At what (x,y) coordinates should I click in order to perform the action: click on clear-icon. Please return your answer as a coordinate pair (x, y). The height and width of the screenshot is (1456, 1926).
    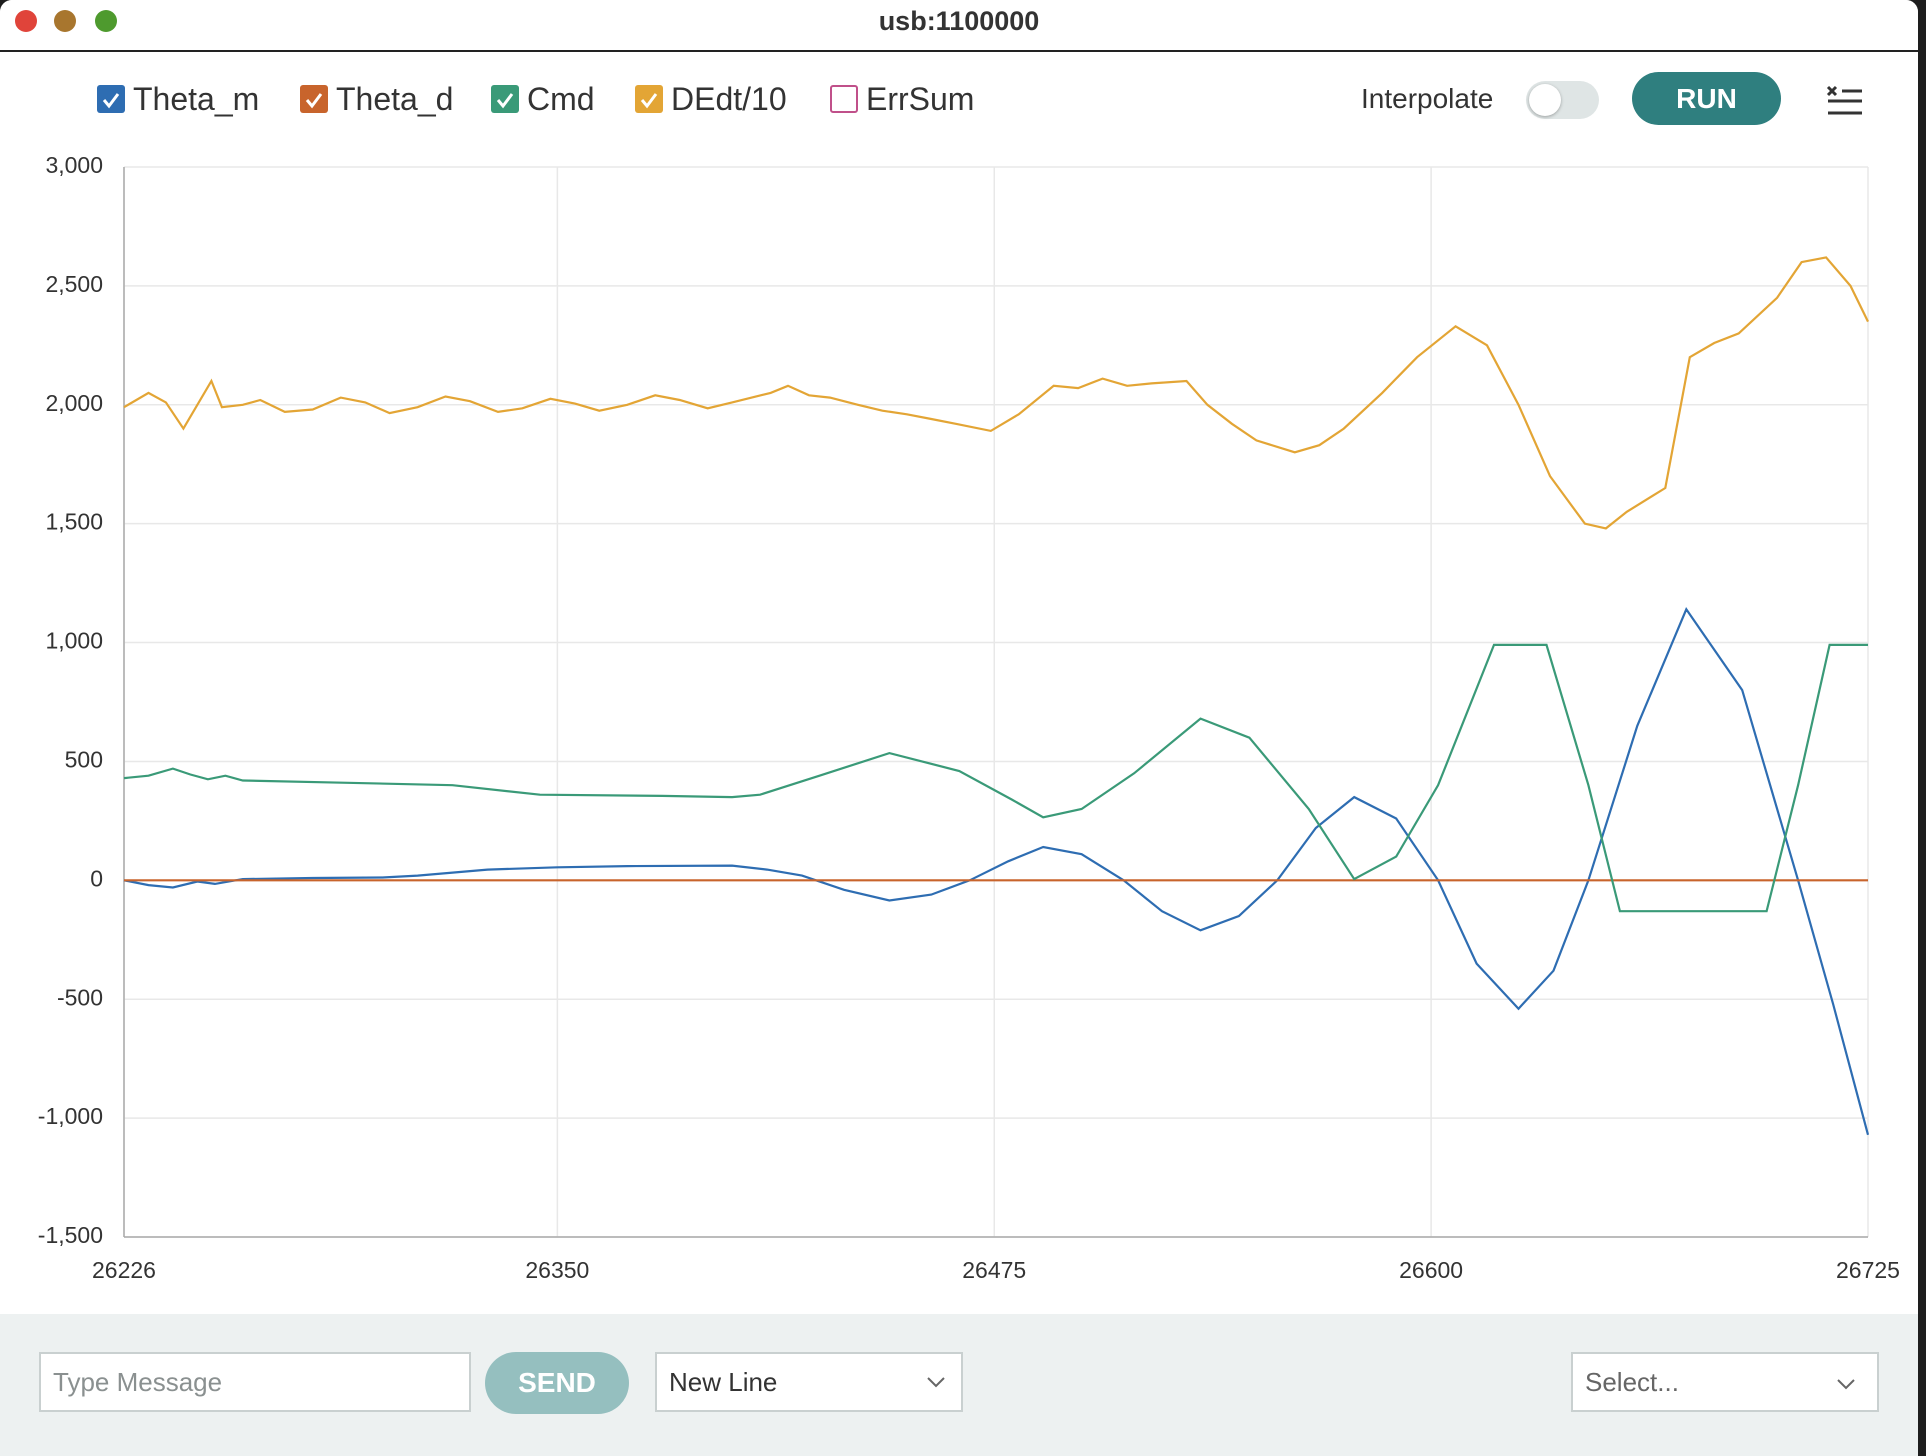
    Looking at the image, I should click on (1845, 100).